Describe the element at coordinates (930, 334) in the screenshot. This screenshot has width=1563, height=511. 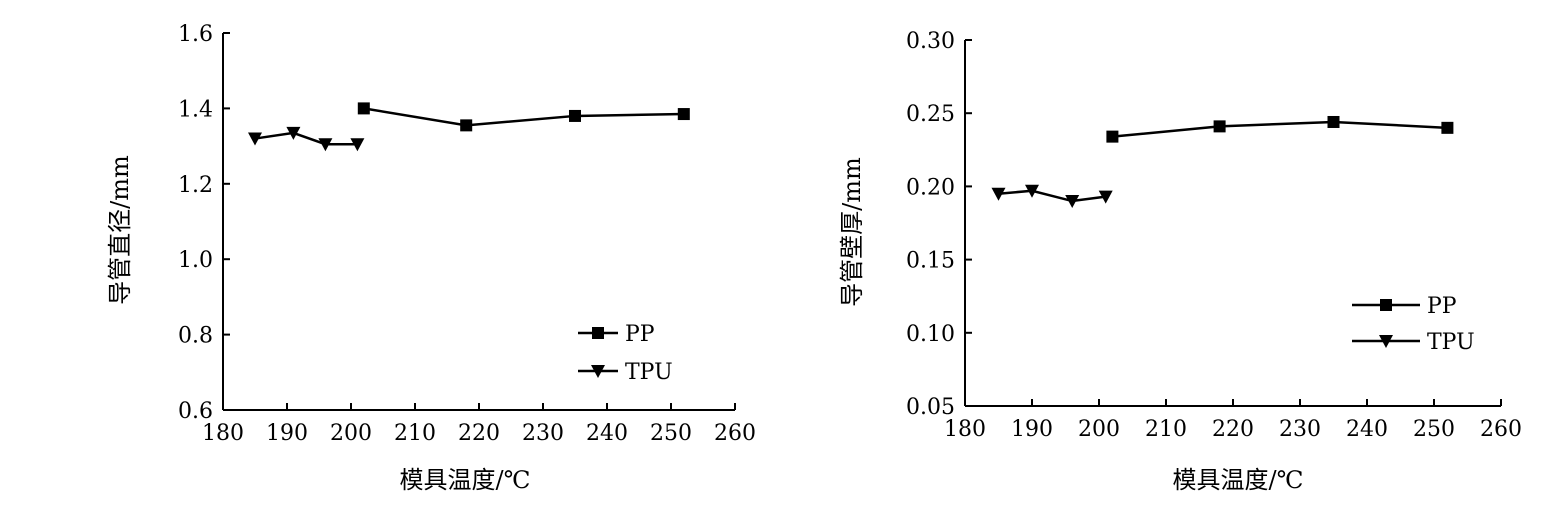
I see `y-tick-label: 0.10` at that location.